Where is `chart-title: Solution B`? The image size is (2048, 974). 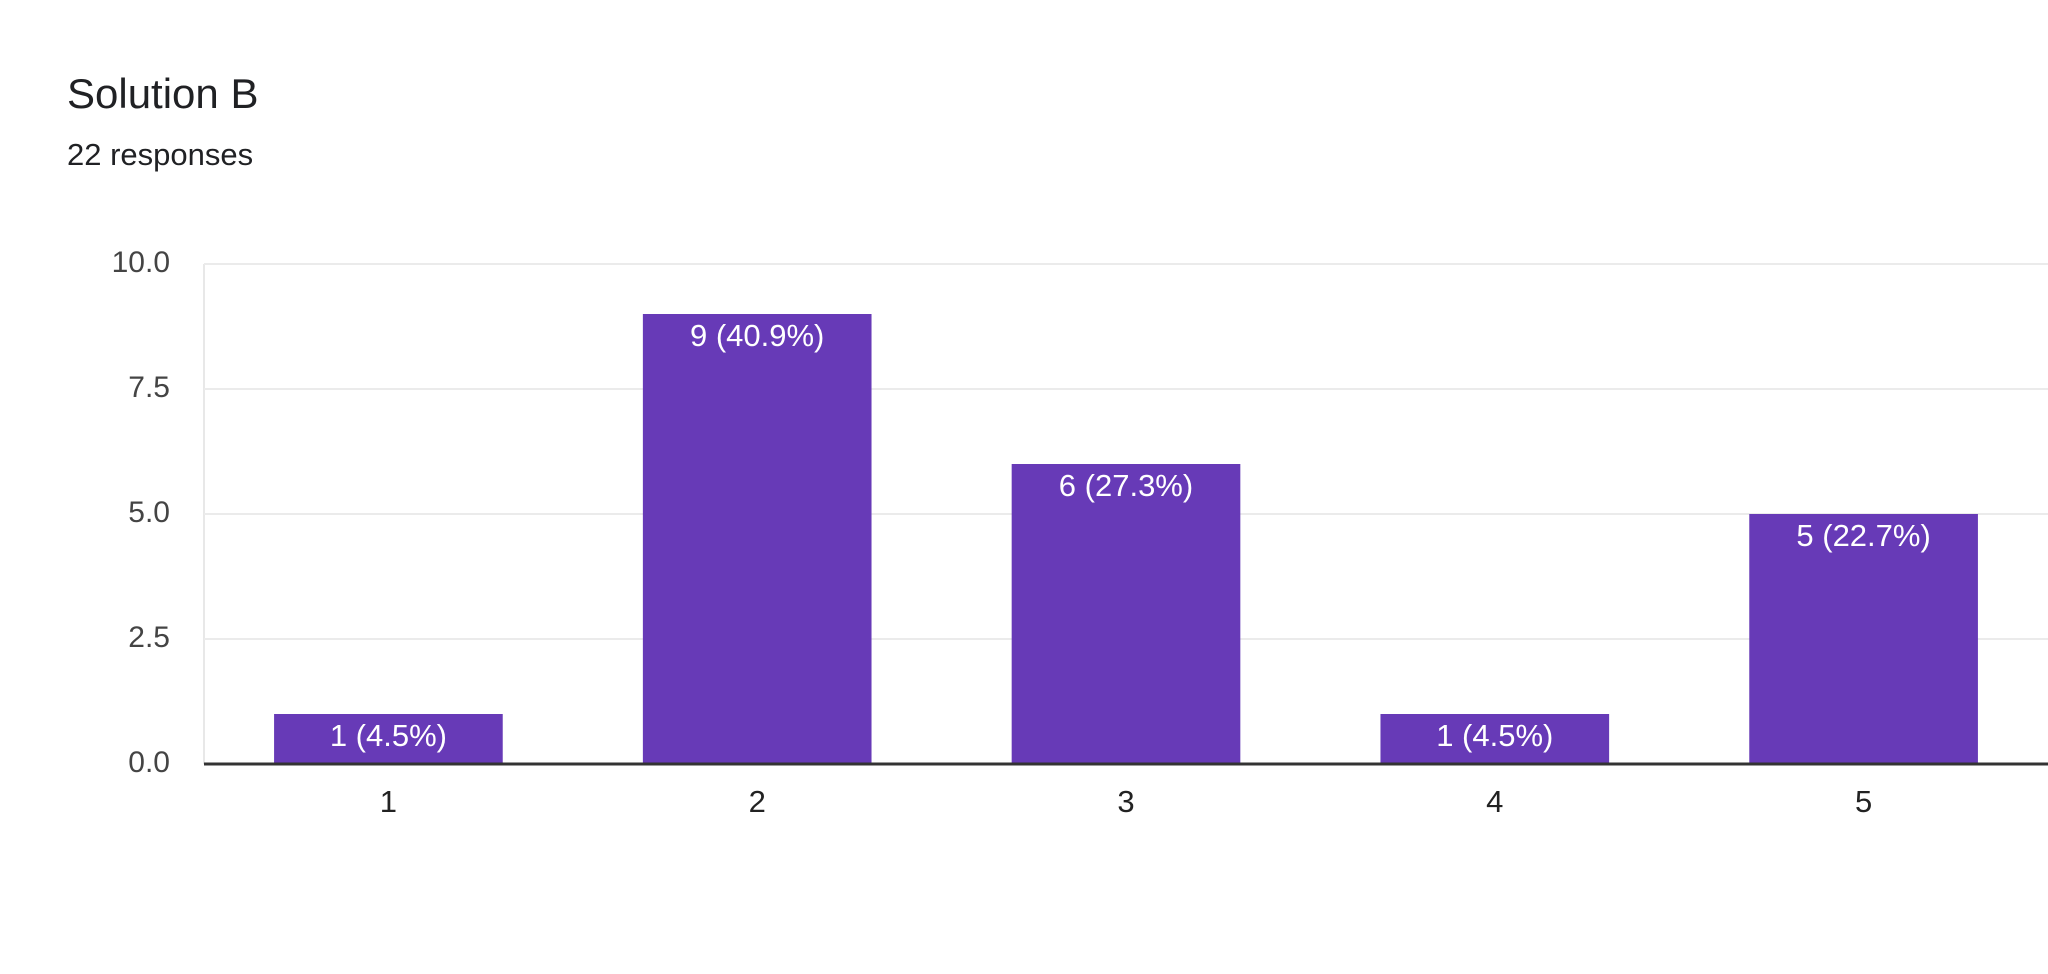
chart-title: Solution B is located at coordinates (162, 93).